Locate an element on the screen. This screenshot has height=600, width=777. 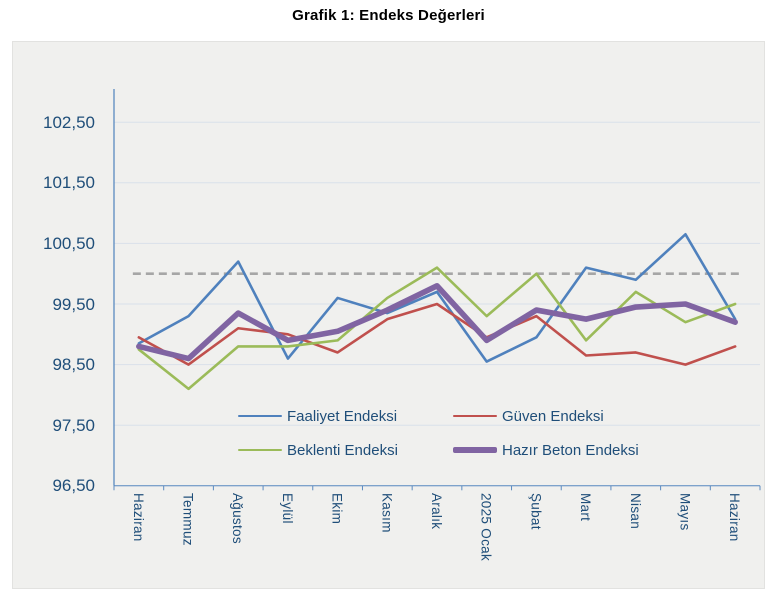
chart-title: Grafik 1: Endeks Değerleri is located at coordinates (388, 15).